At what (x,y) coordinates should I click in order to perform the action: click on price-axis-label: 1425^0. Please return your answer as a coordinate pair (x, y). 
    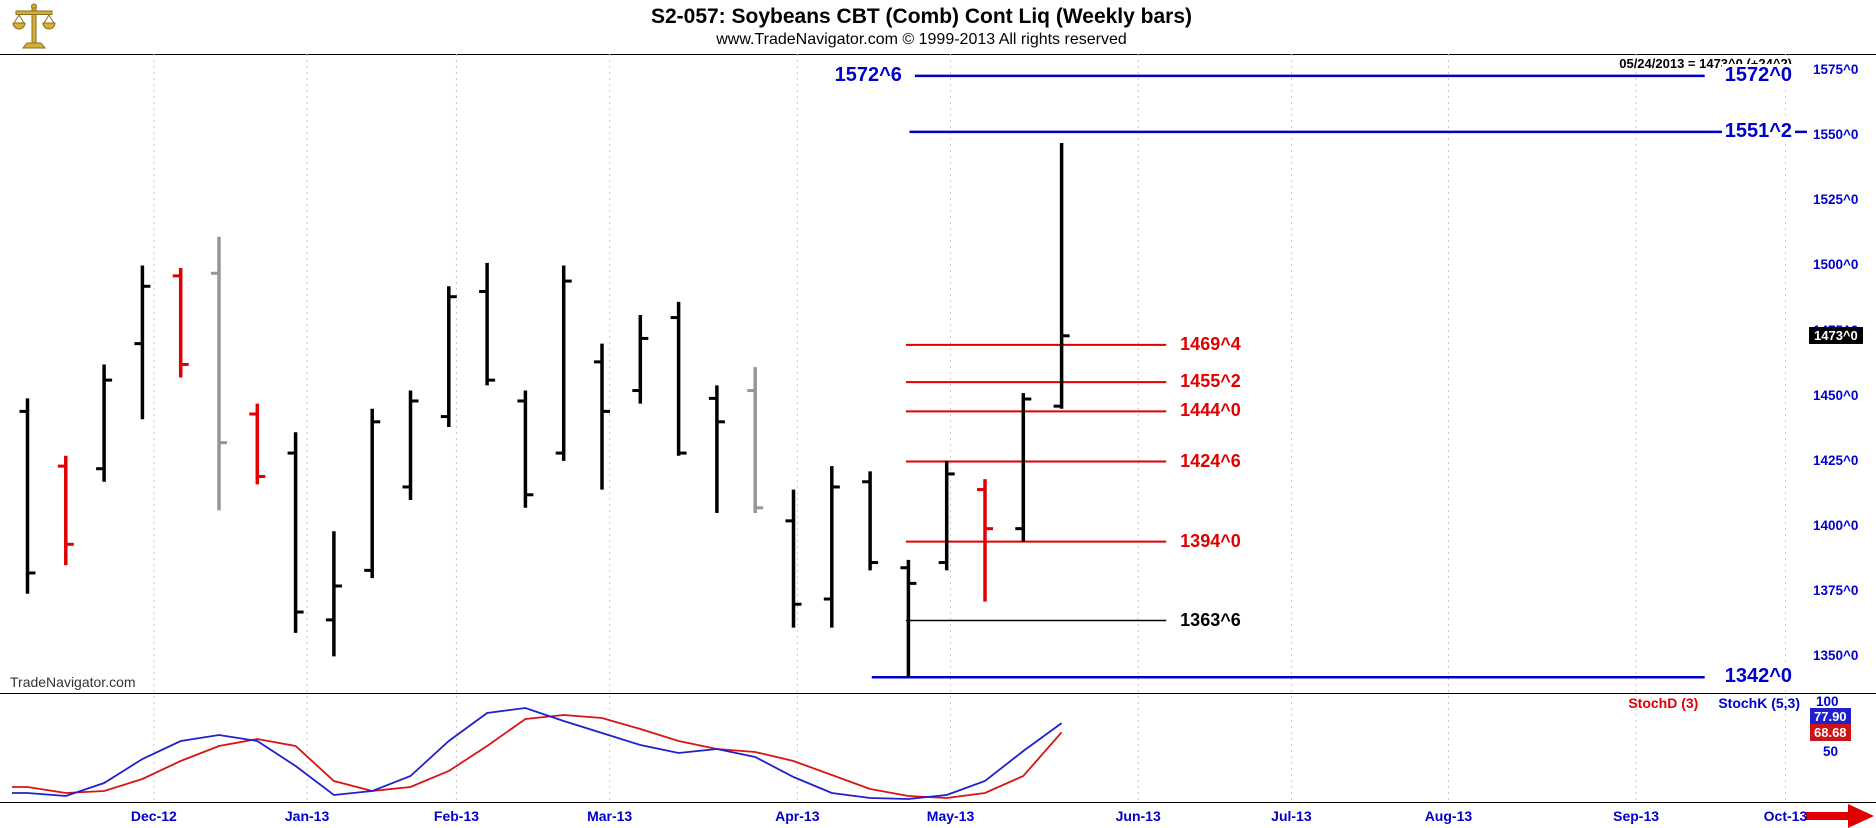
    Looking at the image, I should click on (1836, 460).